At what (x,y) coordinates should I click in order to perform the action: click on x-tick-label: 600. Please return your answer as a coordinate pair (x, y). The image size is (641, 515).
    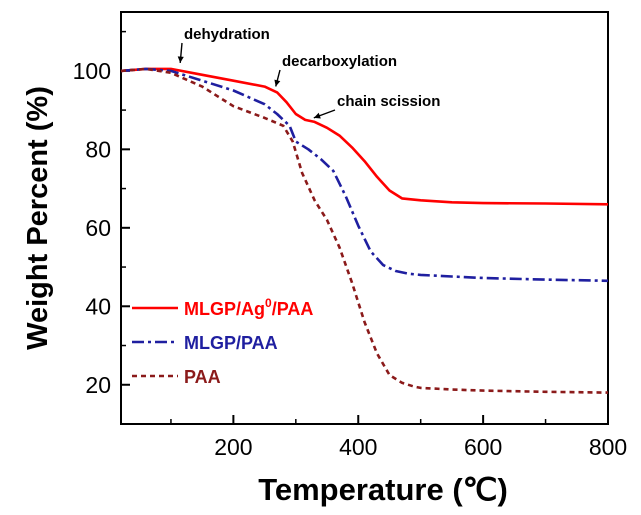
    Looking at the image, I should click on (483, 447).